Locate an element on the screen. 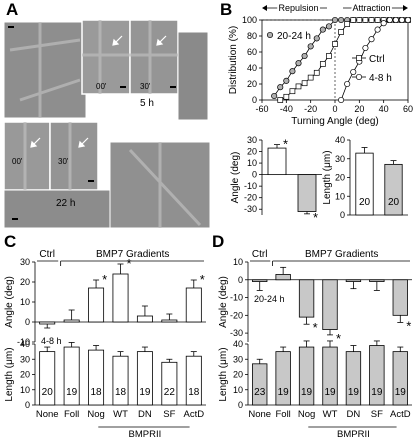  panel-label-b: B is located at coordinates (226, 9).